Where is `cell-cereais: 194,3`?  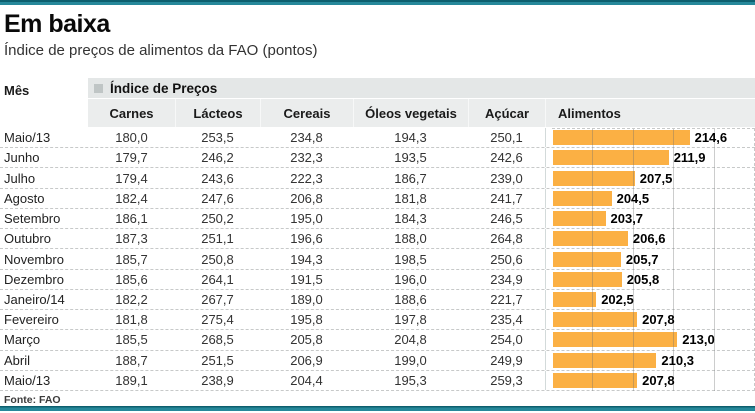
cell-cereais: 194,3 is located at coordinates (306, 259).